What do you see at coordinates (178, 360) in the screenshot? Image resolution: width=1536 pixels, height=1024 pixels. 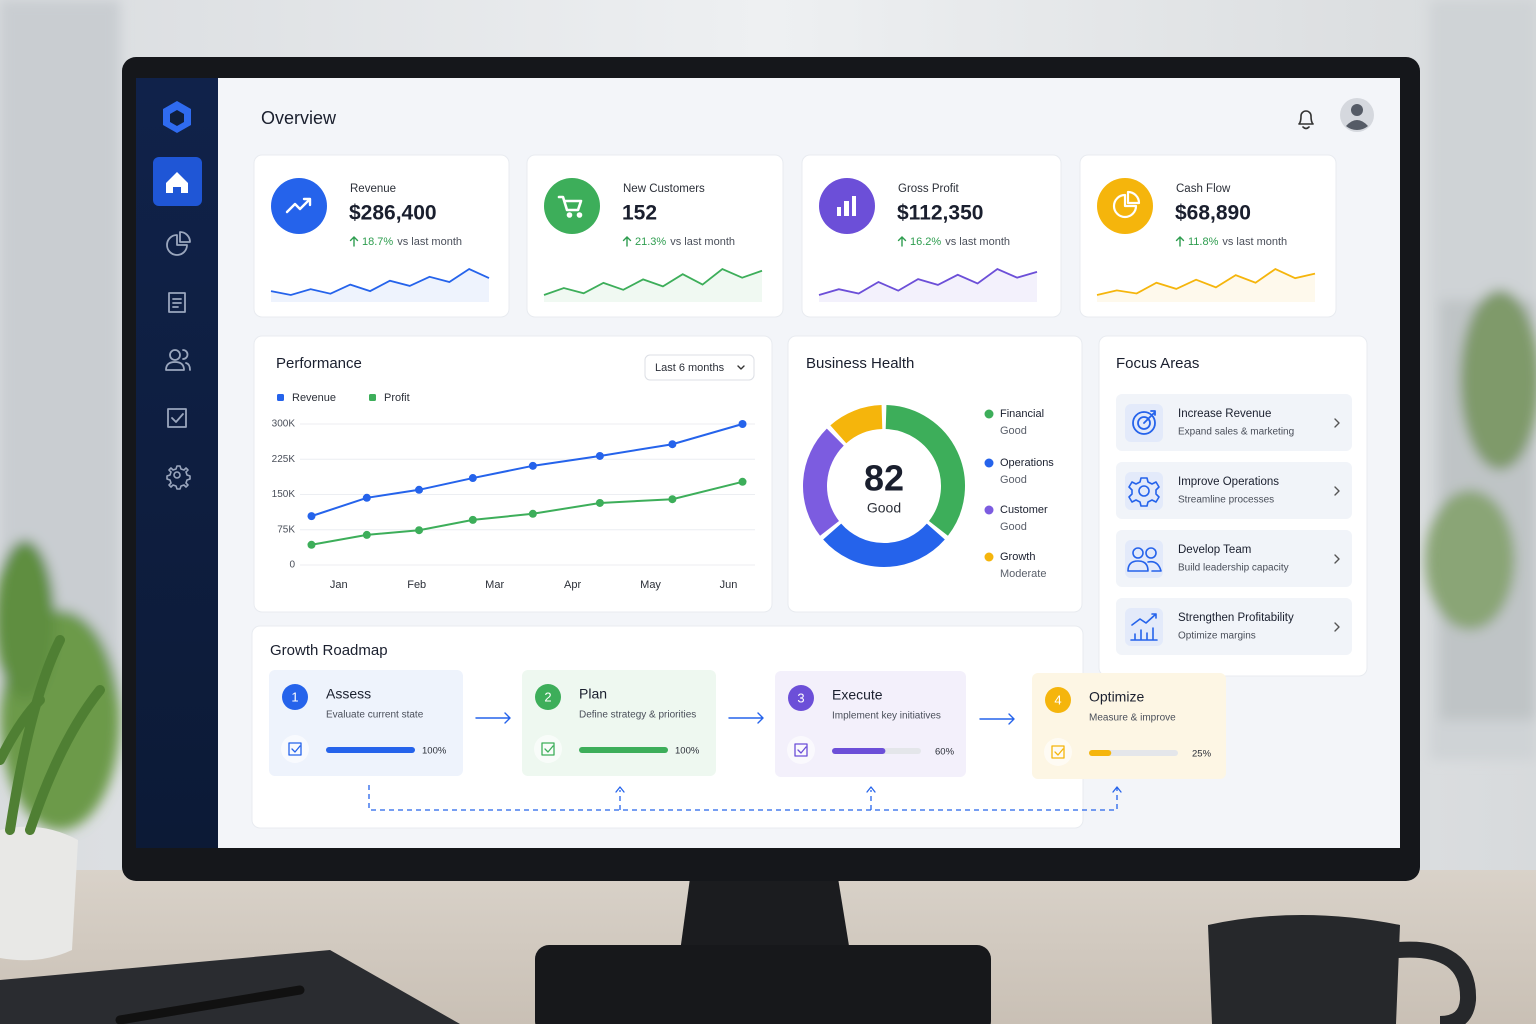 I see `nav-users` at bounding box center [178, 360].